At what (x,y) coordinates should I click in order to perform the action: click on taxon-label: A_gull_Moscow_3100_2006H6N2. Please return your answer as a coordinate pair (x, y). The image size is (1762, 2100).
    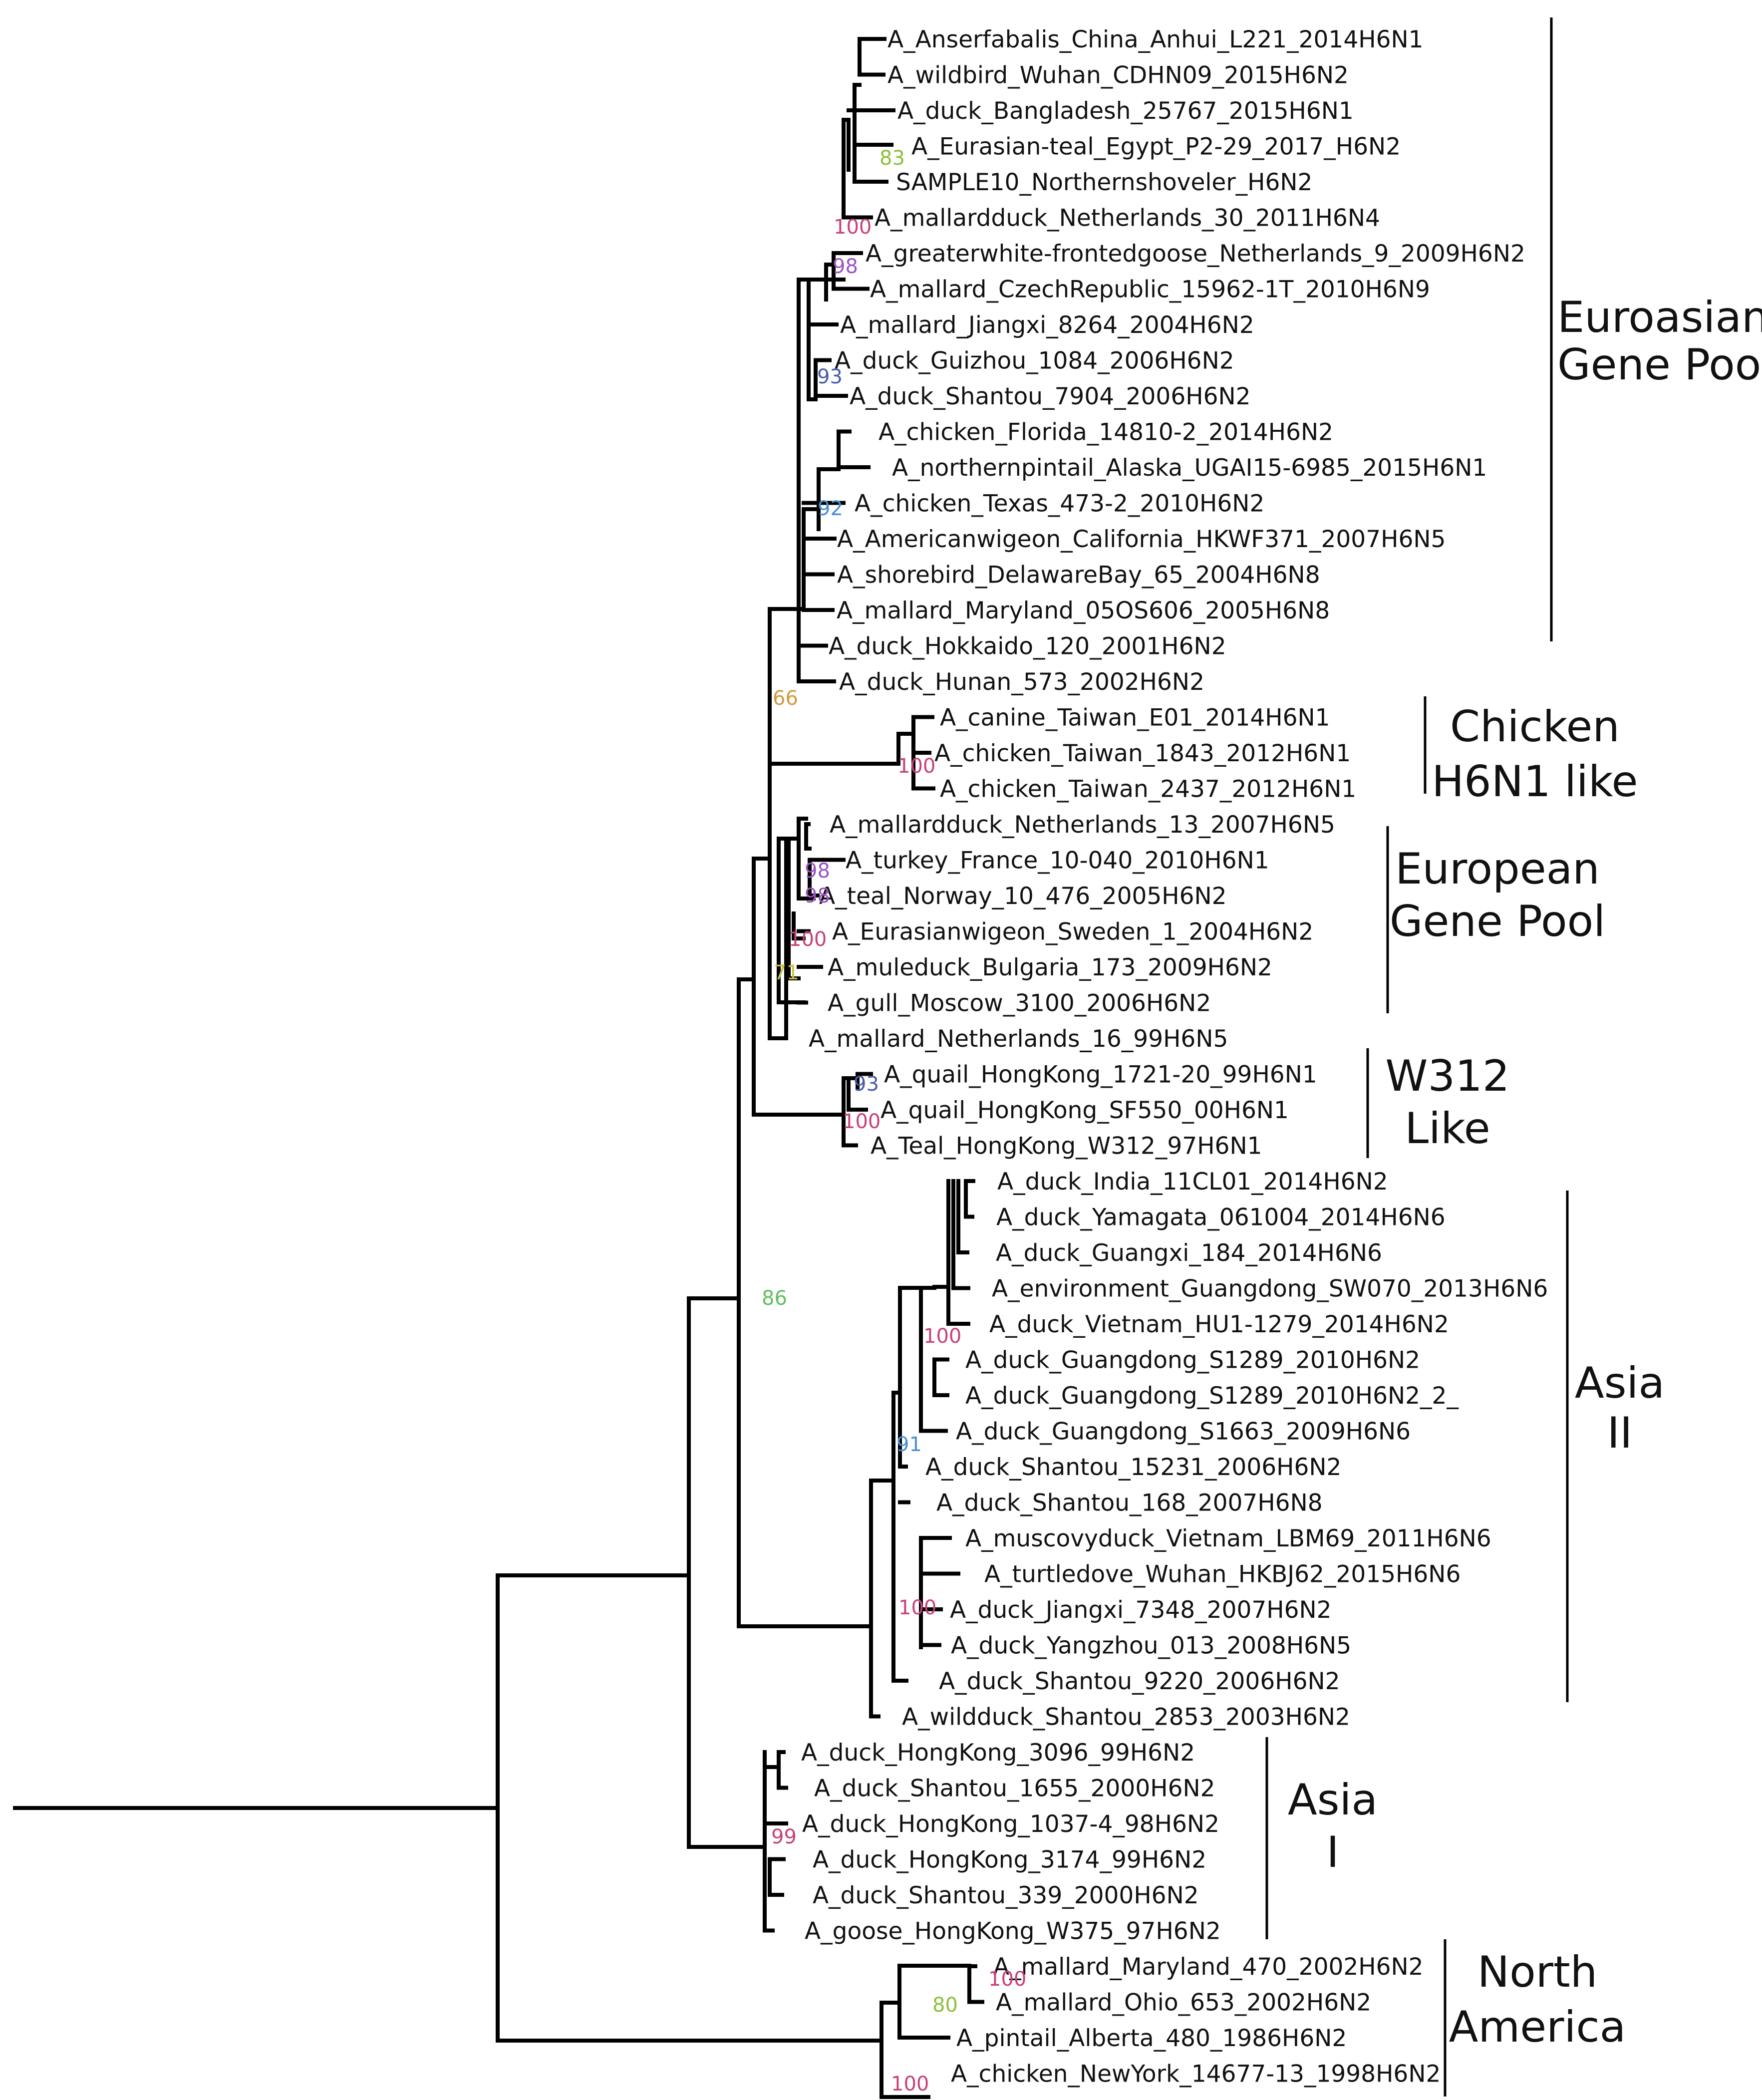
    Looking at the image, I should click on (1019, 1003).